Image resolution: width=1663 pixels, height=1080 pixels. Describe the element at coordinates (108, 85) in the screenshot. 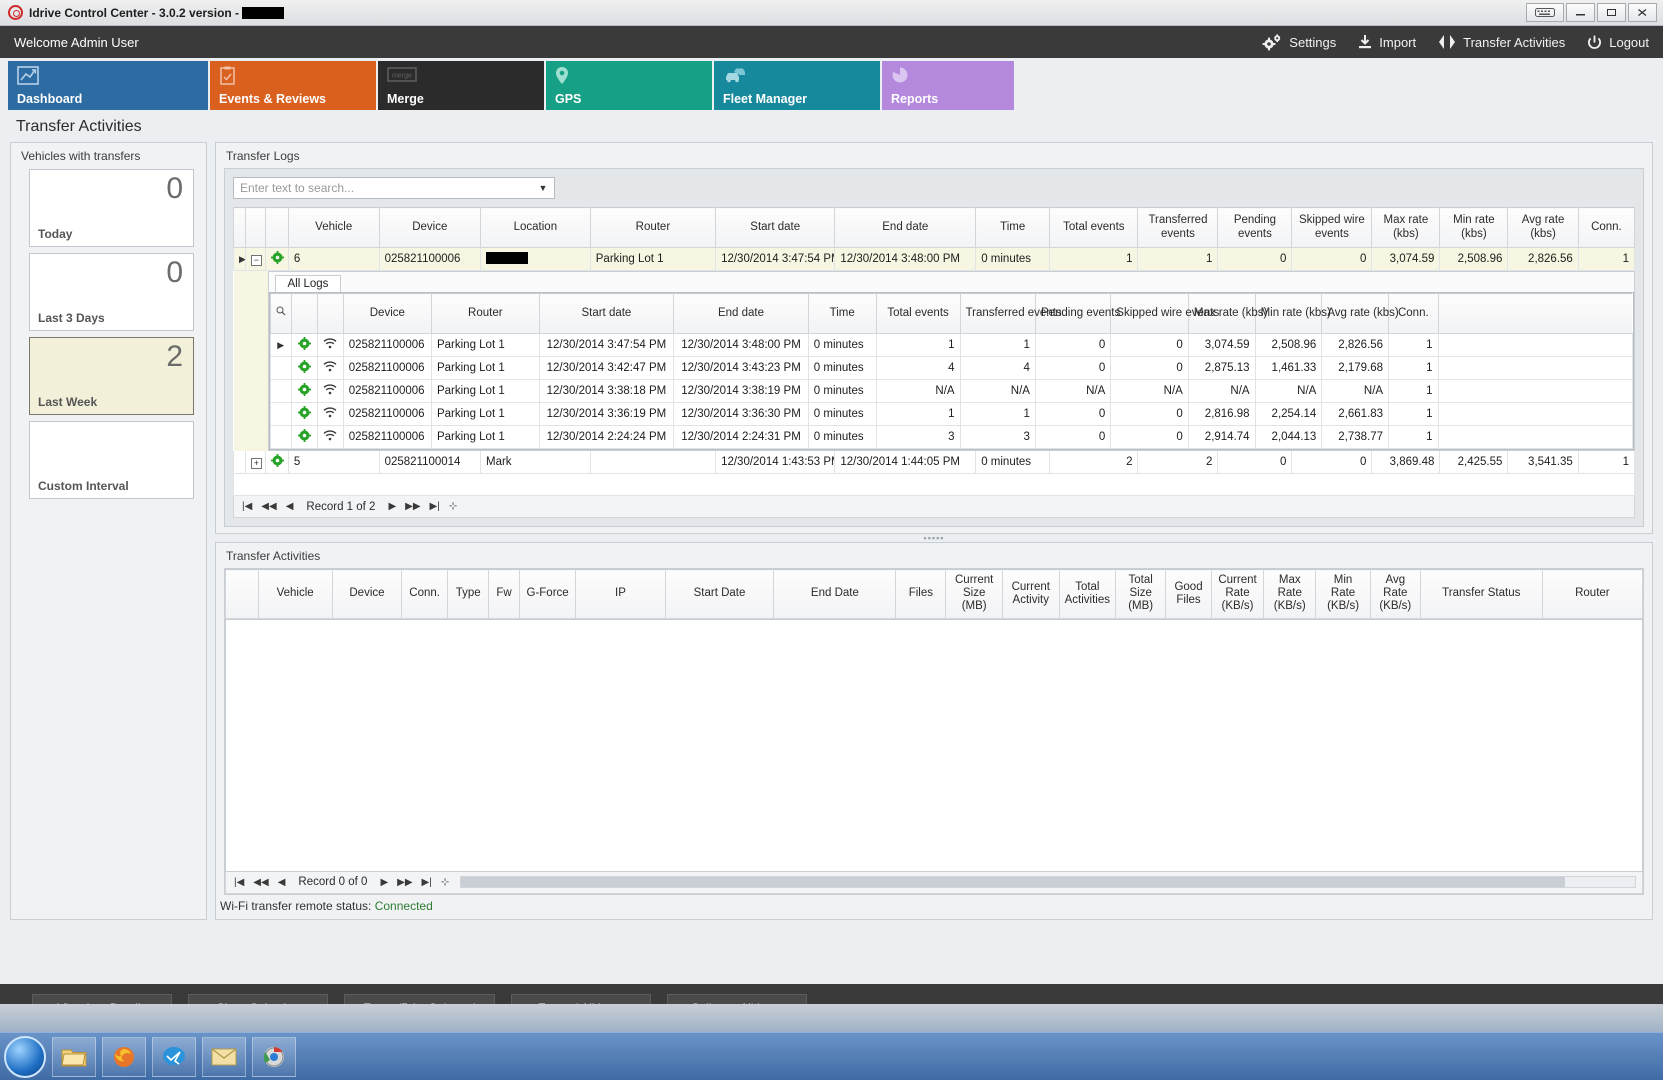

I see `nav-tile-dashboard: Dashboard` at that location.